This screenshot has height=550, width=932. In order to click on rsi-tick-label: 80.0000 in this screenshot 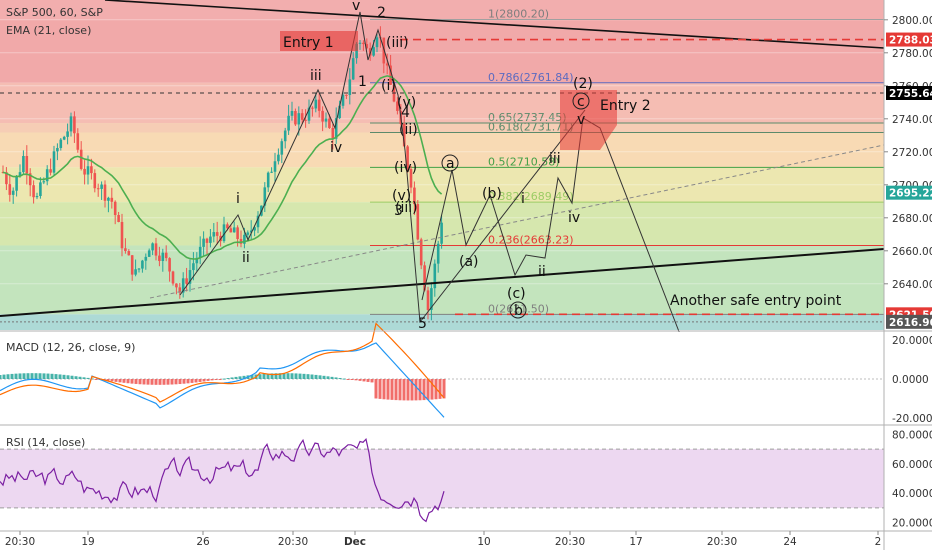, I will do `click(912, 435)`.